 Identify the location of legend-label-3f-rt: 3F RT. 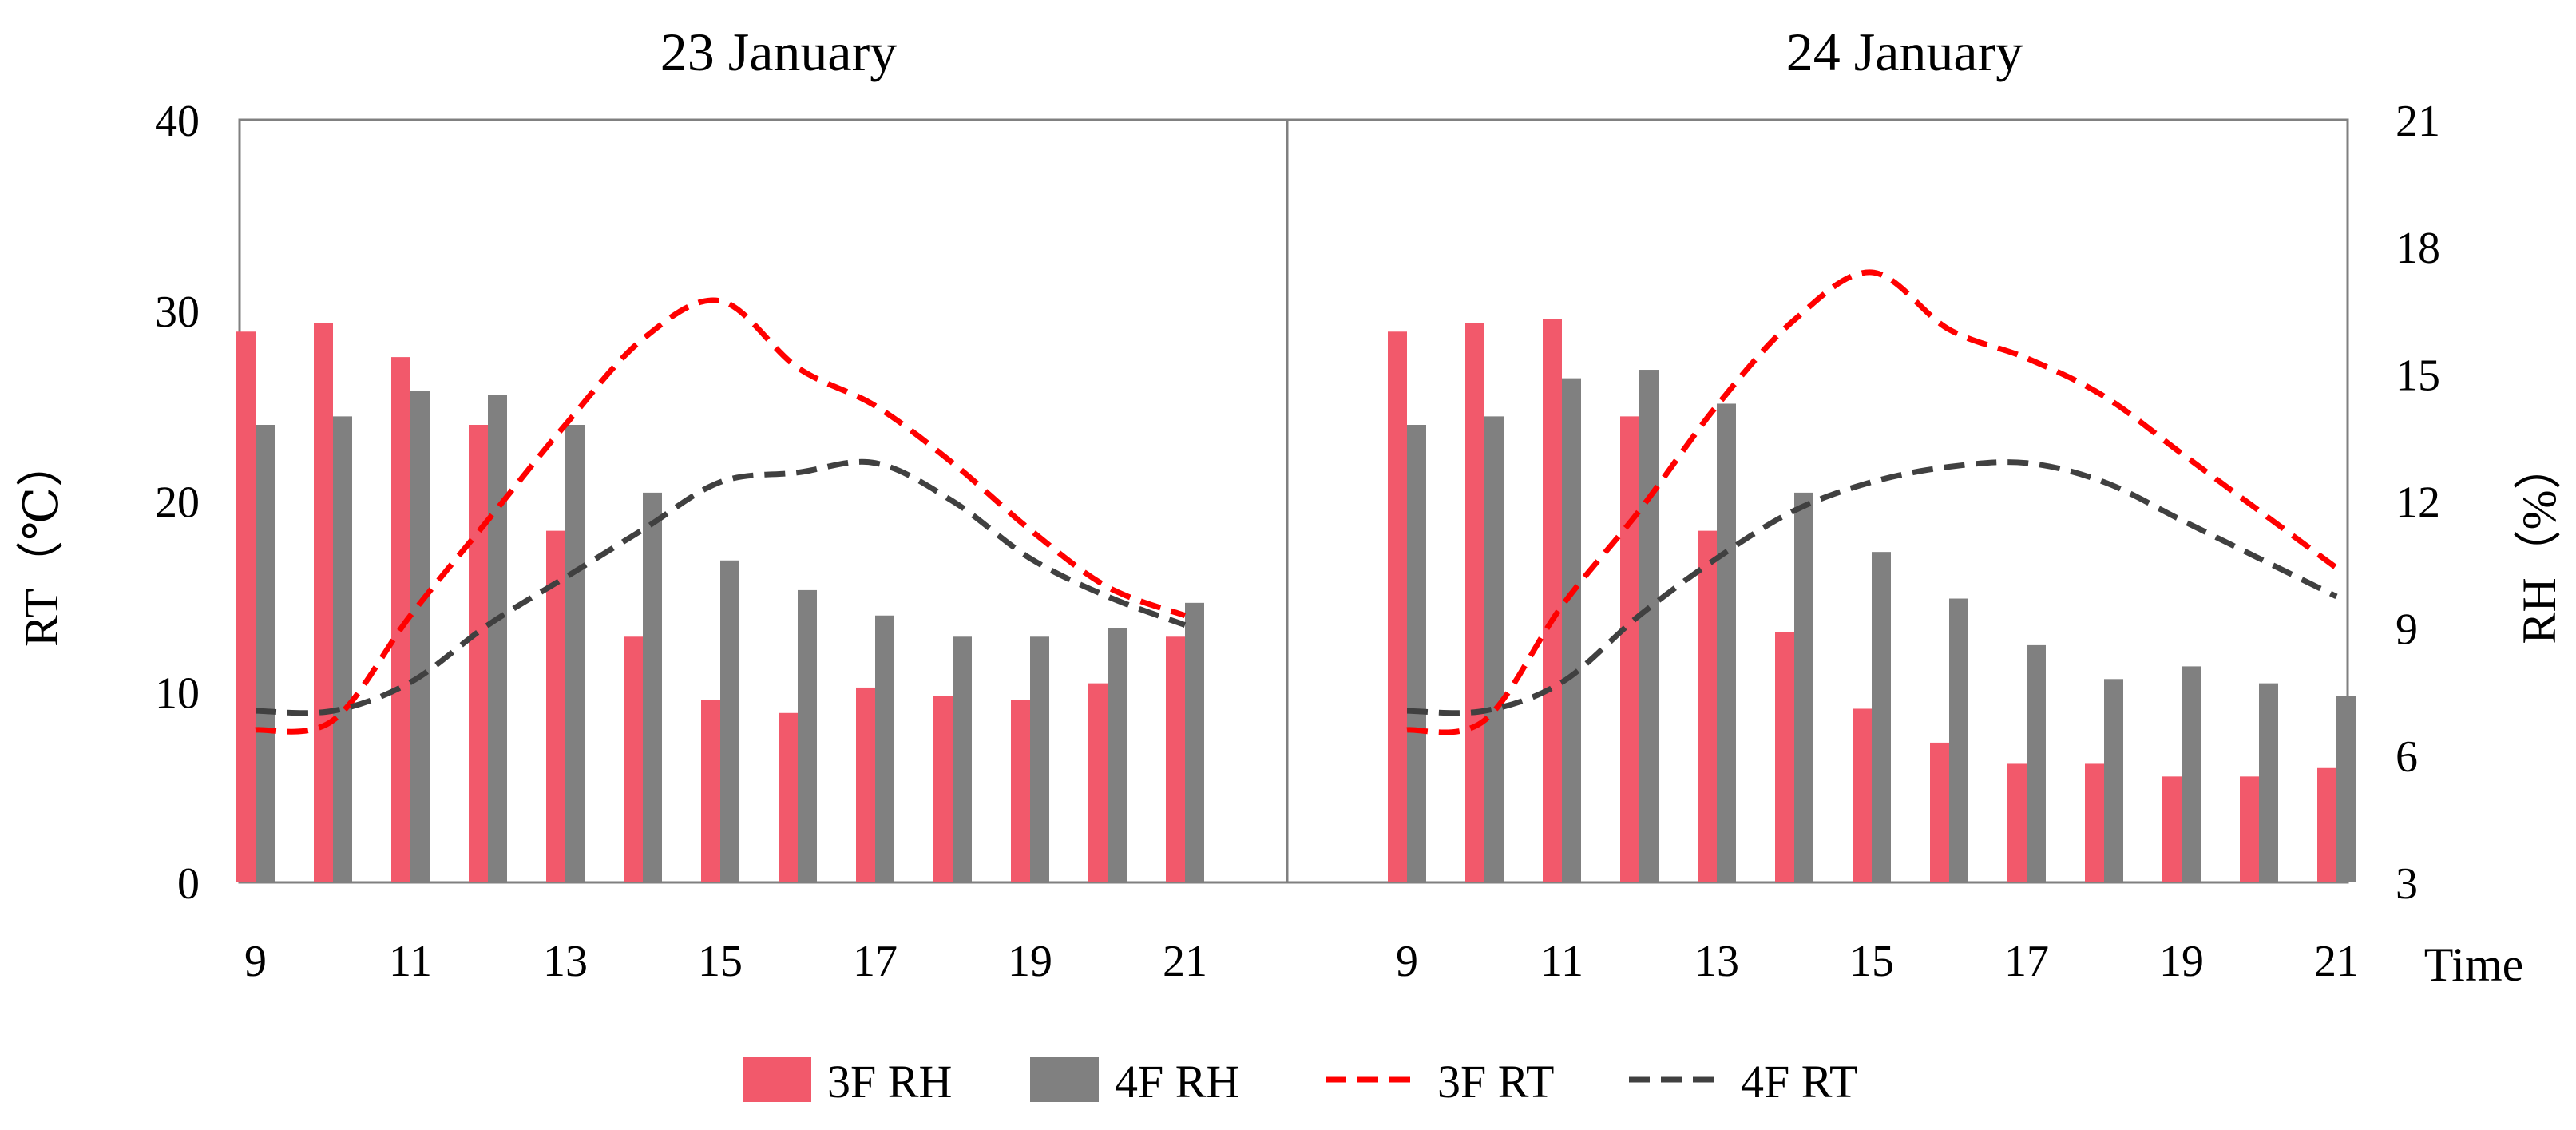
(1495, 1082).